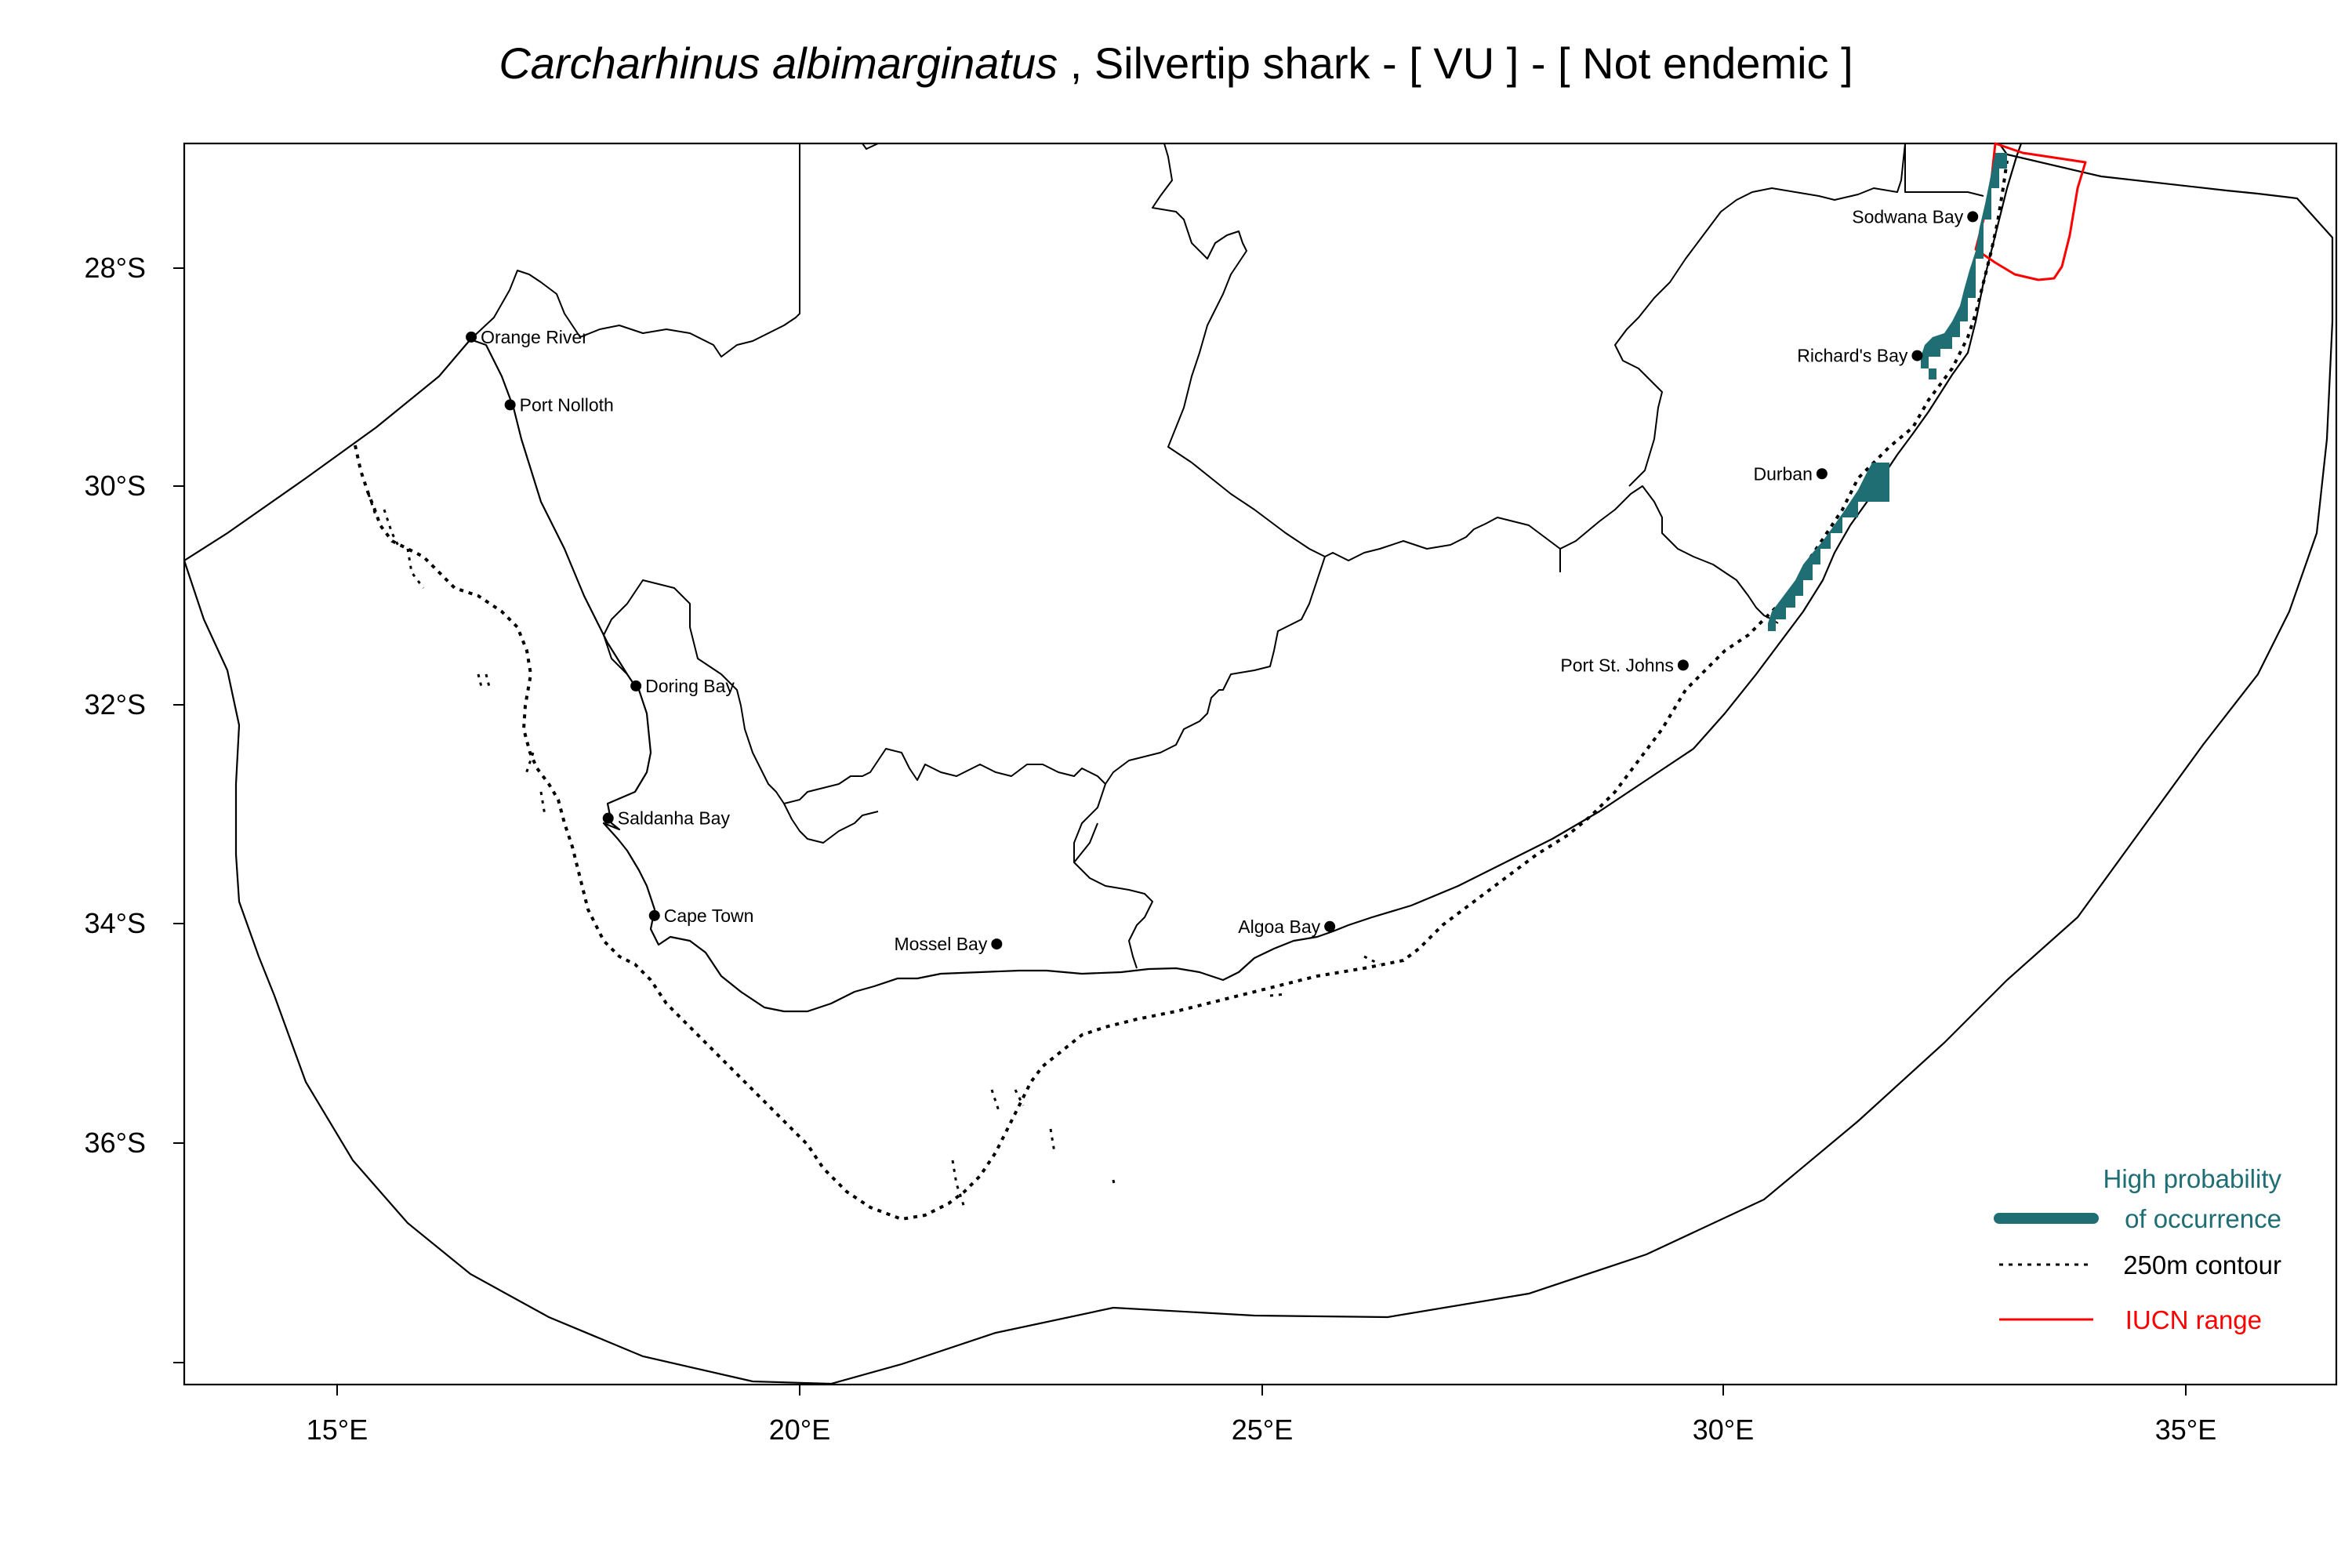  I want to click on legend-occurrence-label-1: High probability, so click(2192, 1178).